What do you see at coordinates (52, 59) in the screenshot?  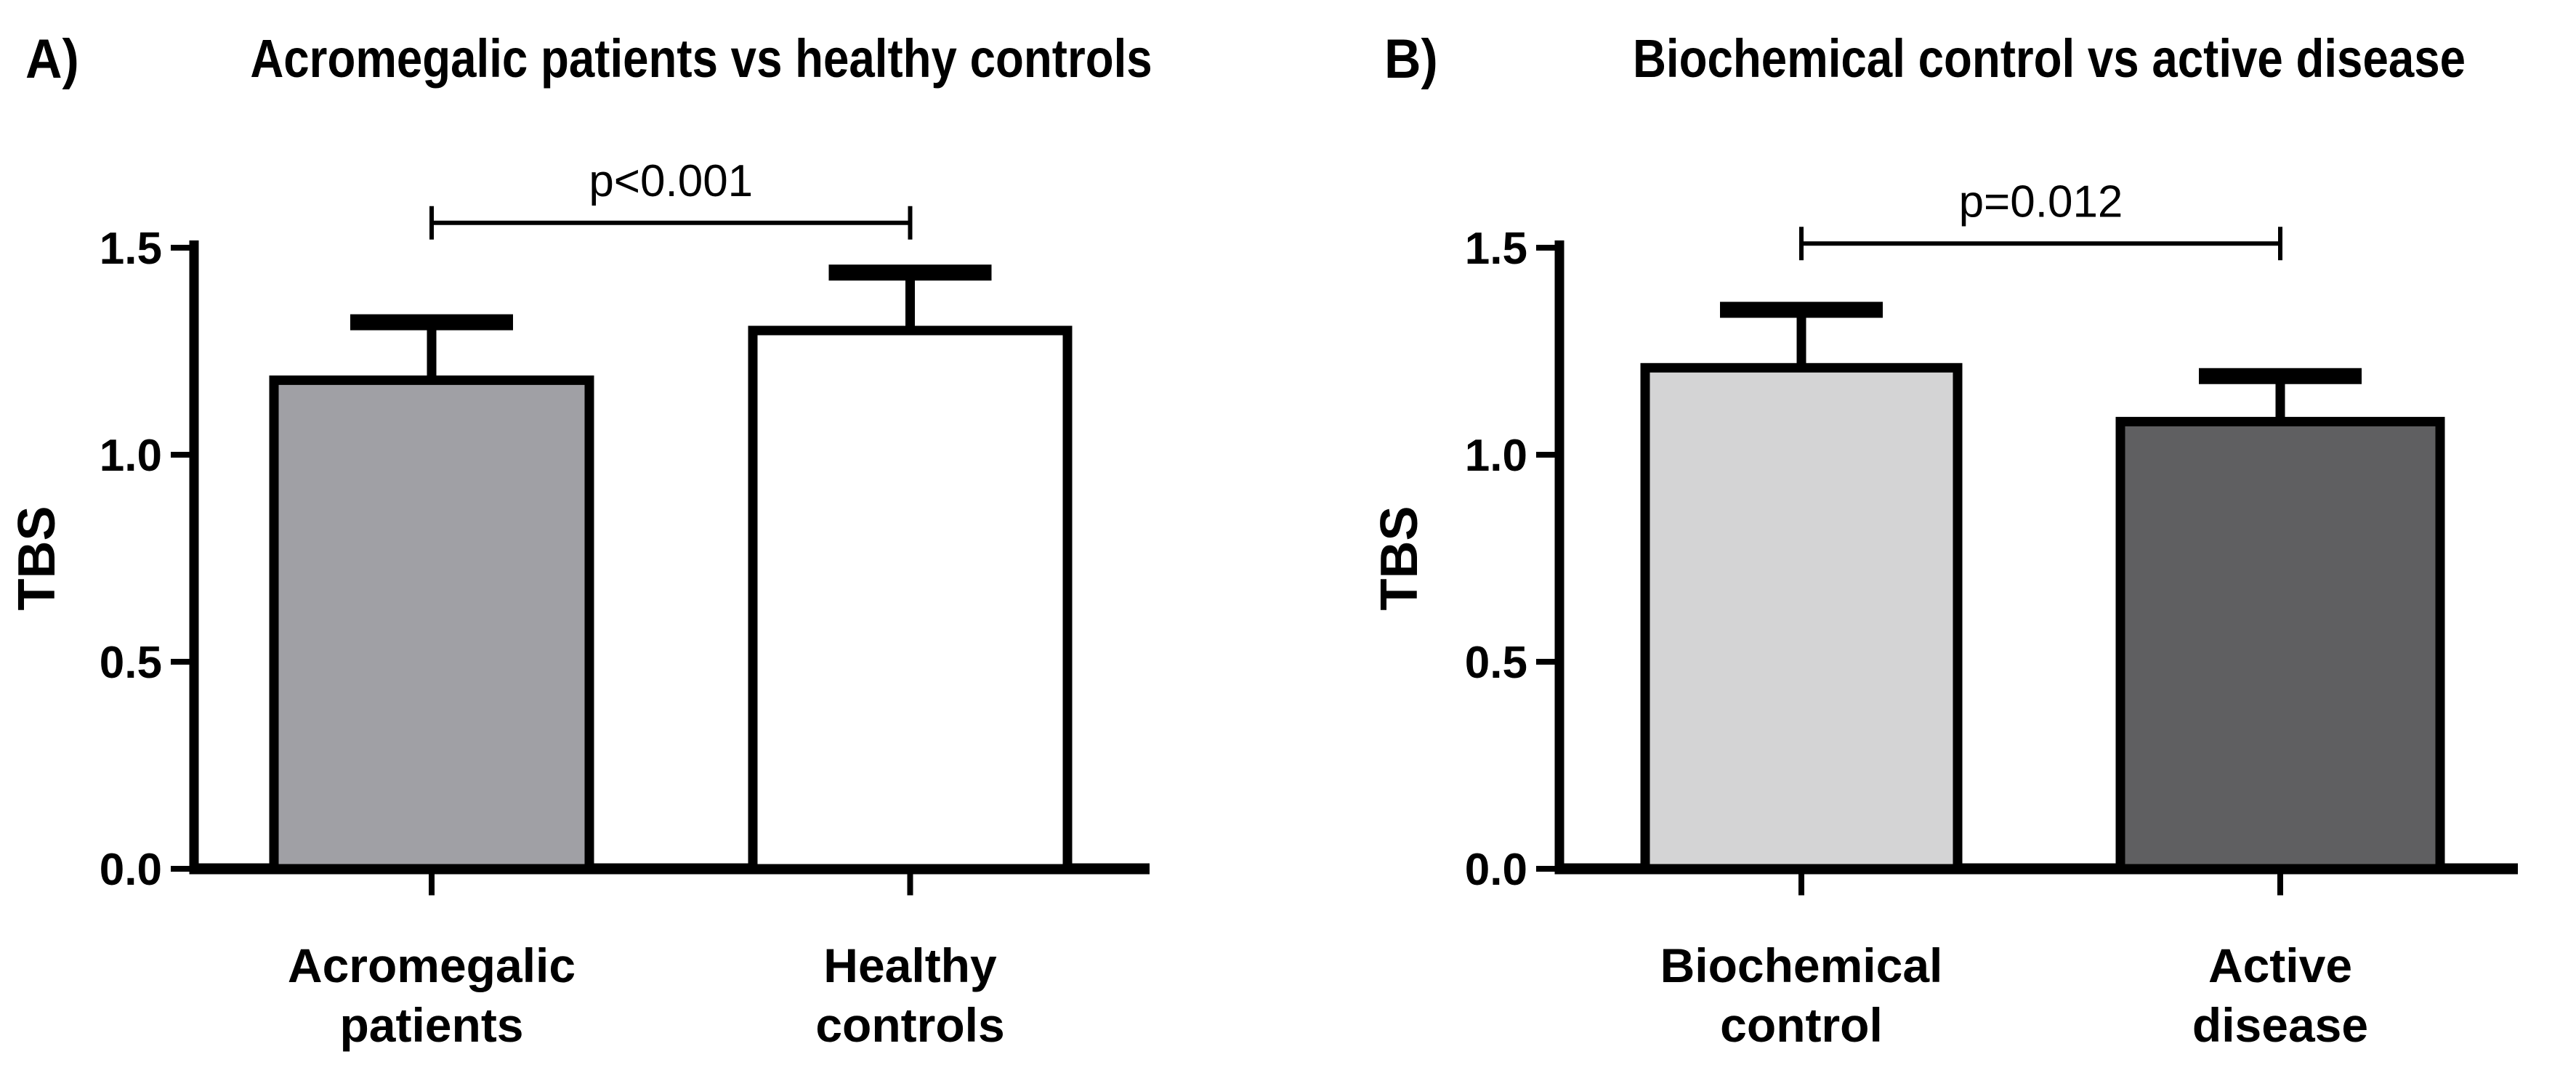 I see `panel-letter-a: A)` at bounding box center [52, 59].